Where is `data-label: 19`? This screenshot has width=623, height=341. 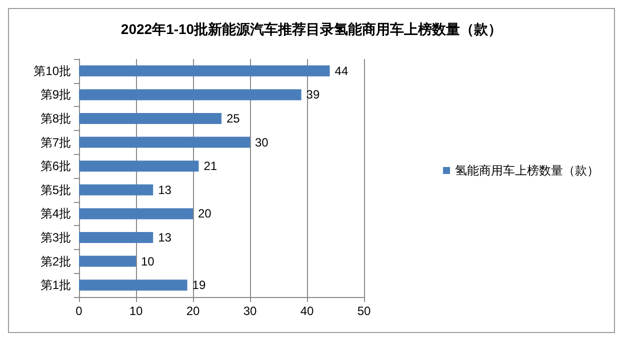
data-label: 19 is located at coordinates (199, 285).